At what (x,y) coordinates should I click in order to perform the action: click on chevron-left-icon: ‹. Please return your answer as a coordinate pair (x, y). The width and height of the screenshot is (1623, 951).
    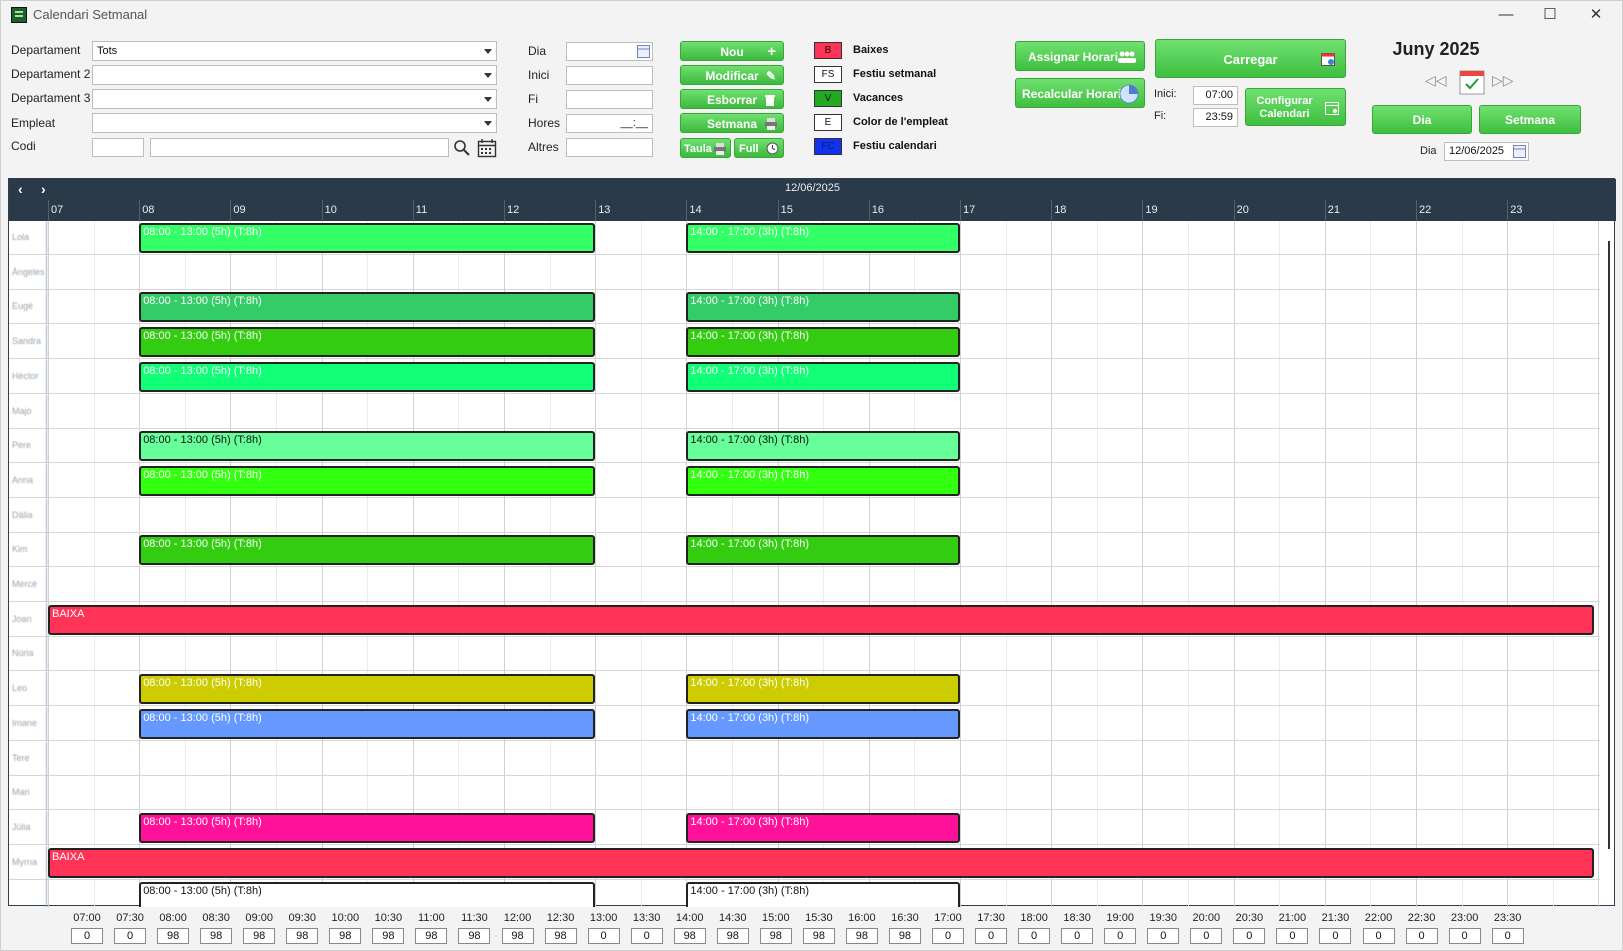
    Looking at the image, I should click on (20, 189).